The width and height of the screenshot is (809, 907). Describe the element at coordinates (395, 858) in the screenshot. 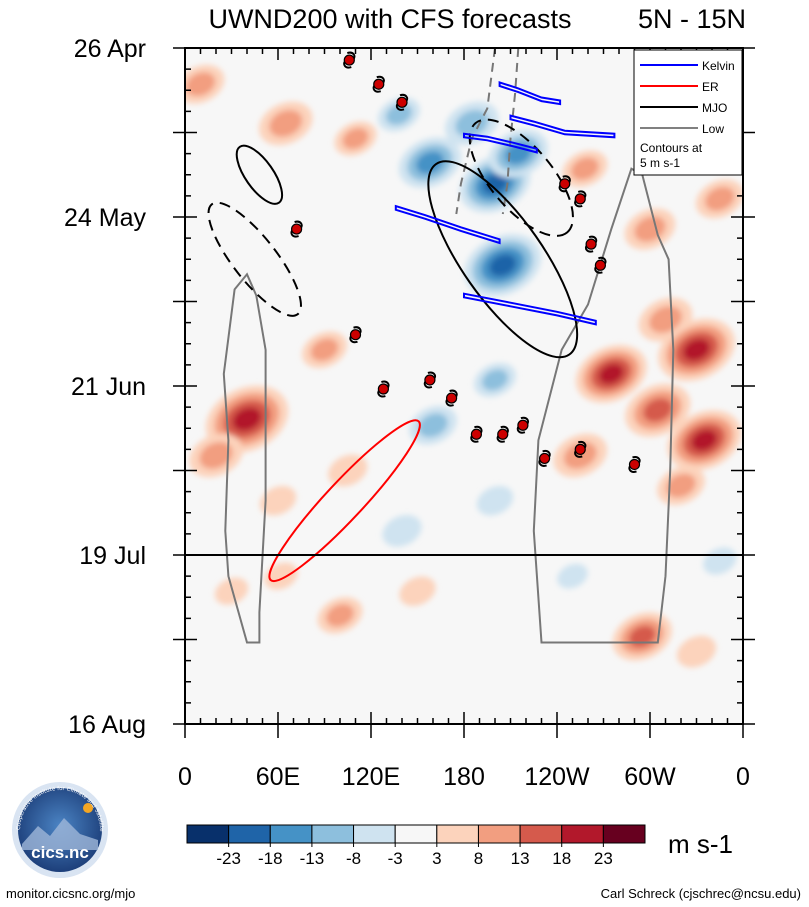

I see `colorbar-tick-label-4: -3` at that location.